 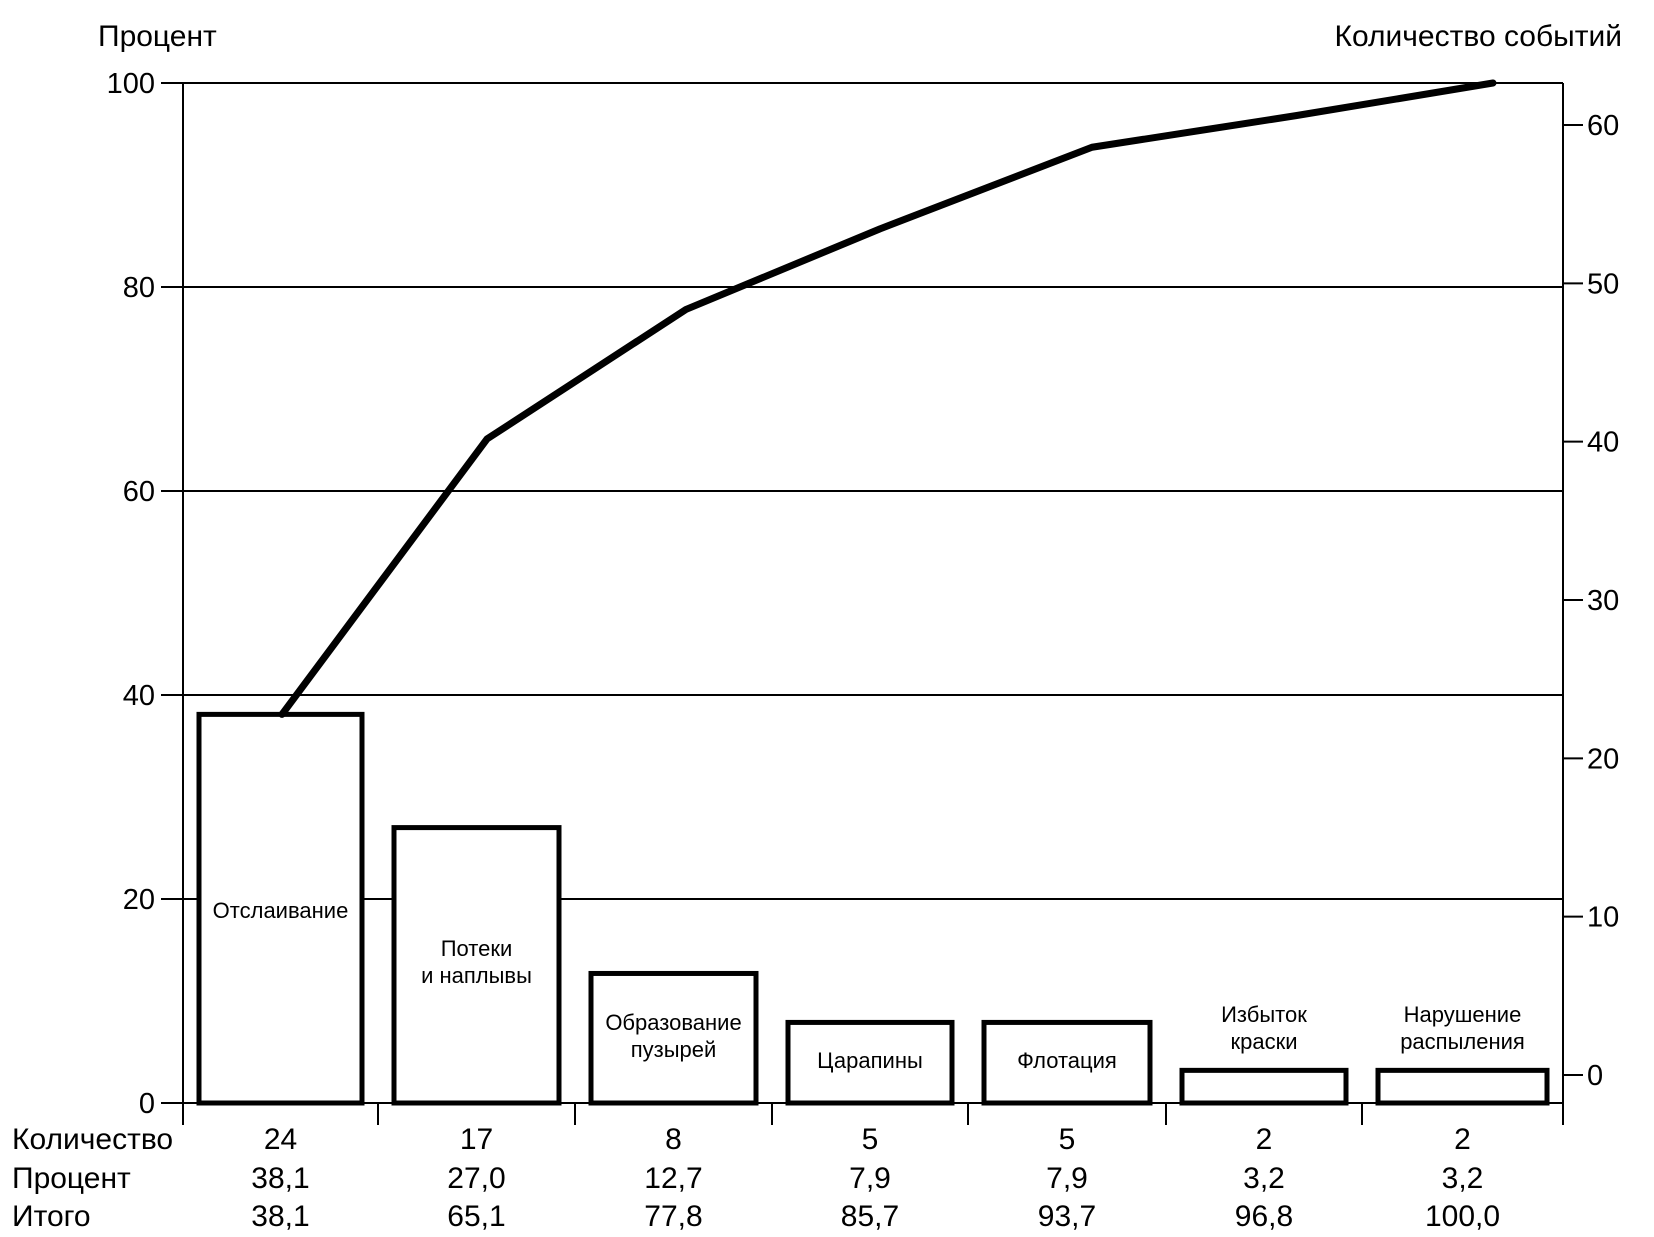 I want to click on right-axis-title: Количество событий, so click(x=1478, y=36).